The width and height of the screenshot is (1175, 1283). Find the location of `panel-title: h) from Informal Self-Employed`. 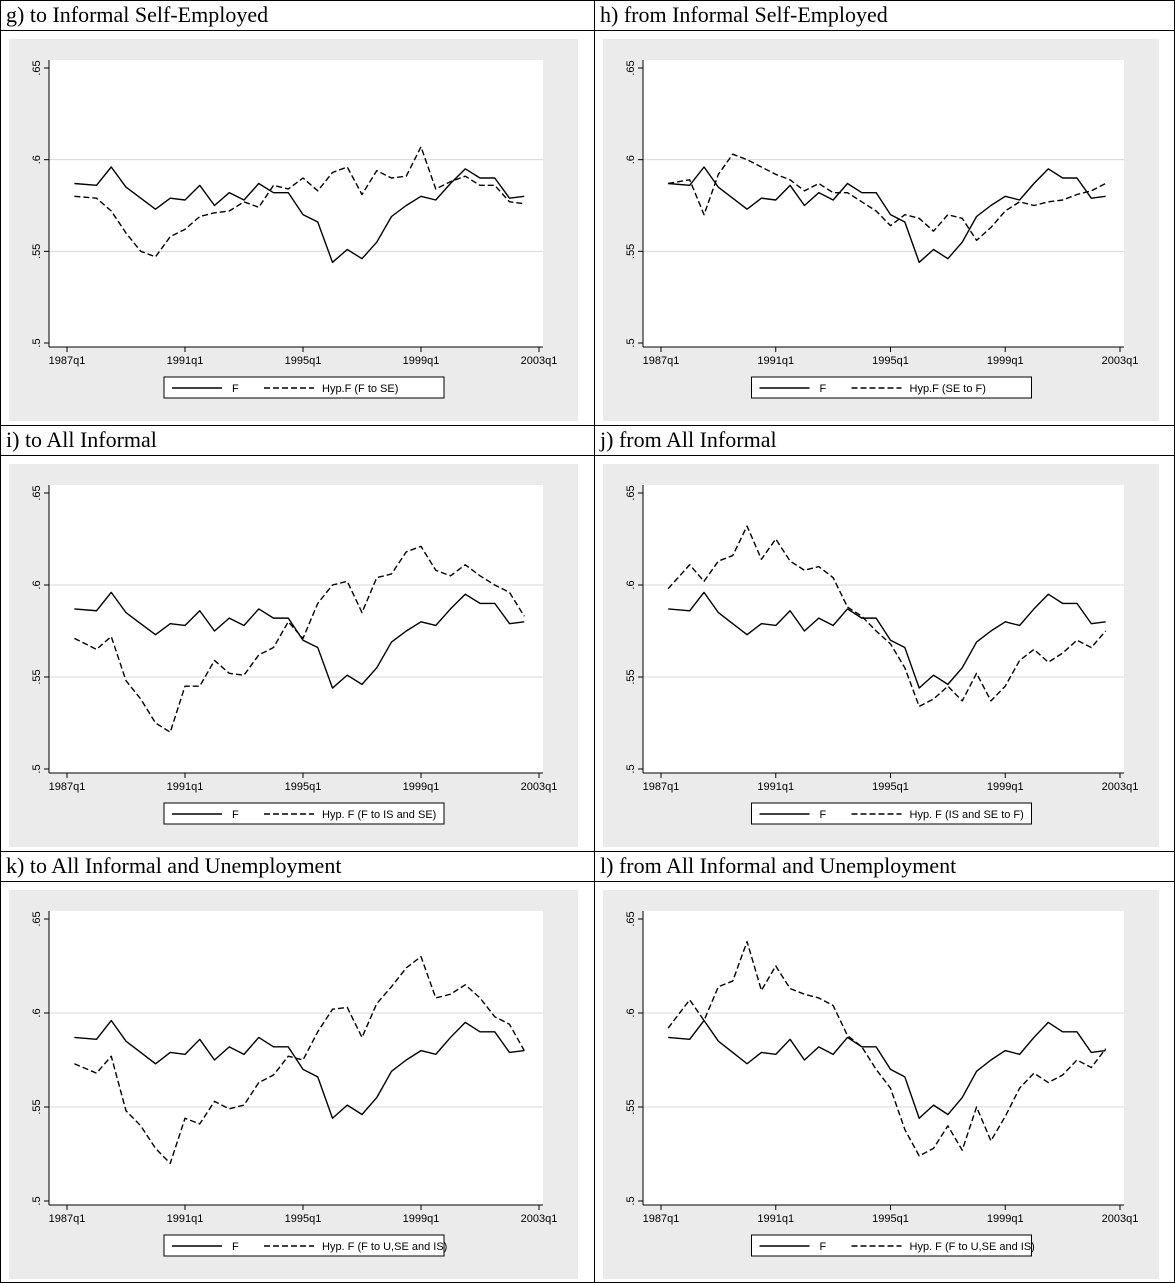

panel-title: h) from Informal Self-Employed is located at coordinates (884, 15).